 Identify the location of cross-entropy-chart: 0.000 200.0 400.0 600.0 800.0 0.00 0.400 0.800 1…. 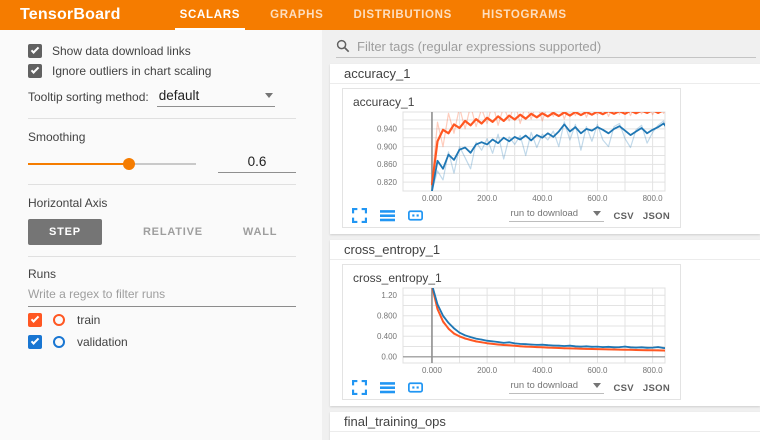
(511, 331).